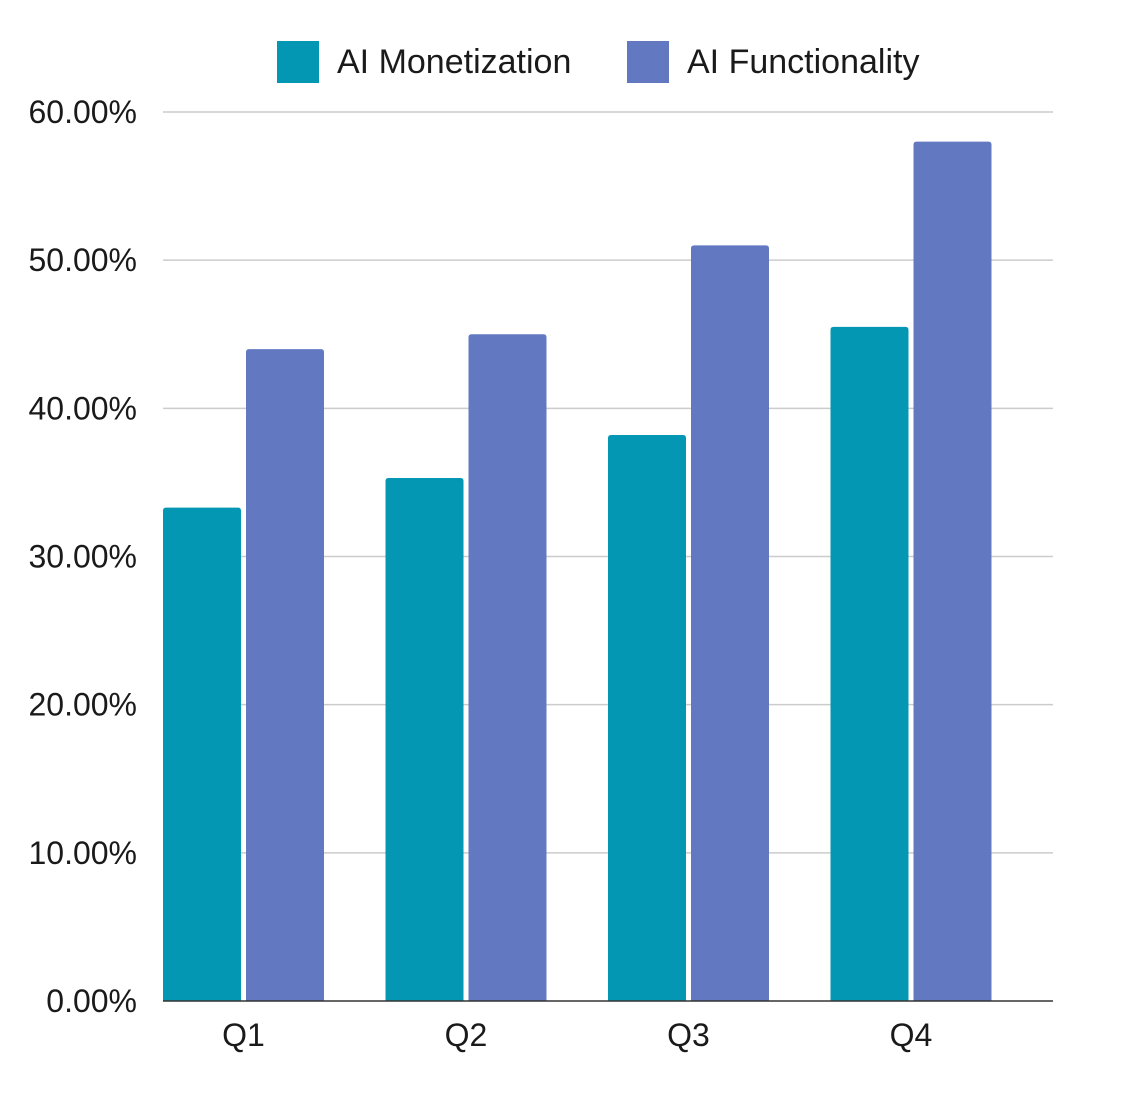 The height and width of the screenshot is (1104, 1126). Describe the element at coordinates (424, 739) in the screenshot. I see `bar-ai-monetization-q2` at that location.